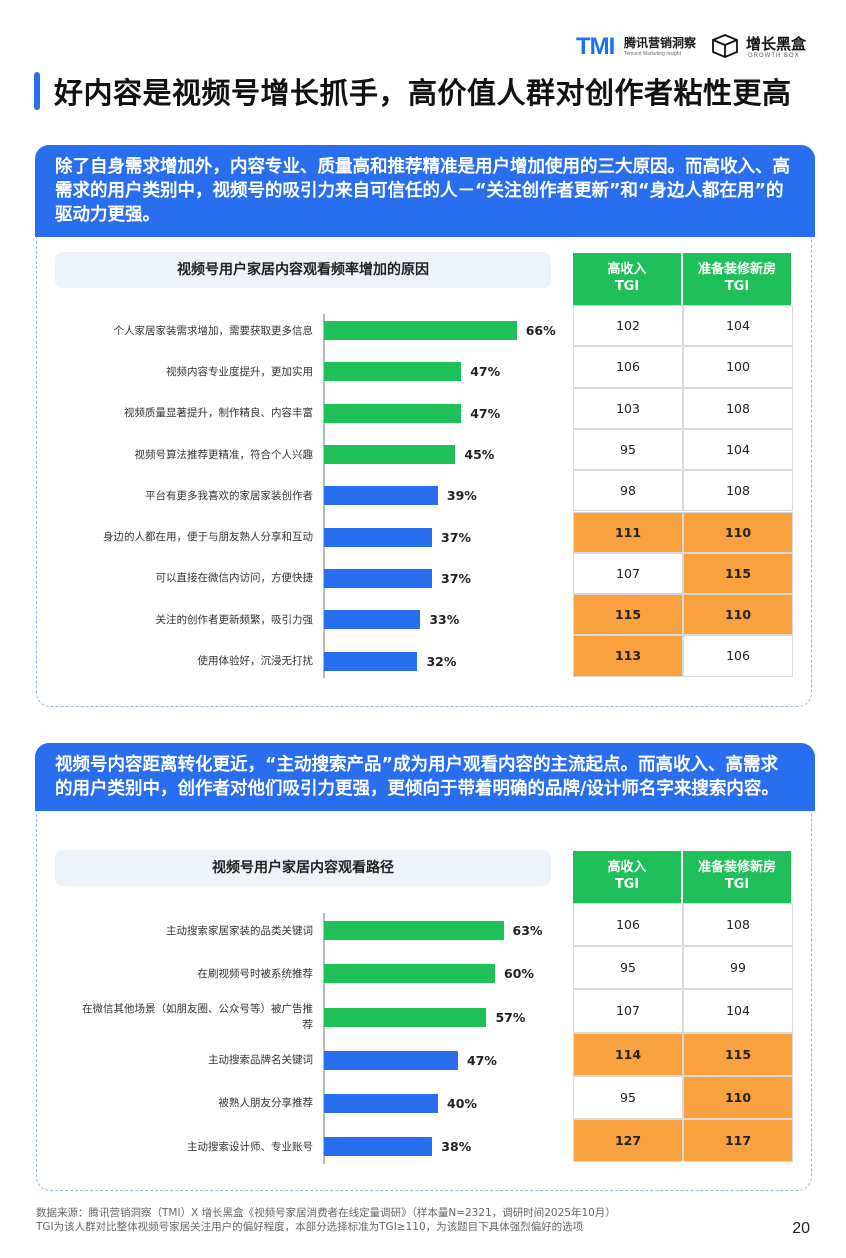 The width and height of the screenshot is (846, 1258). What do you see at coordinates (628, 532) in the screenshot?
I see `tgi-cell: 111` at bounding box center [628, 532].